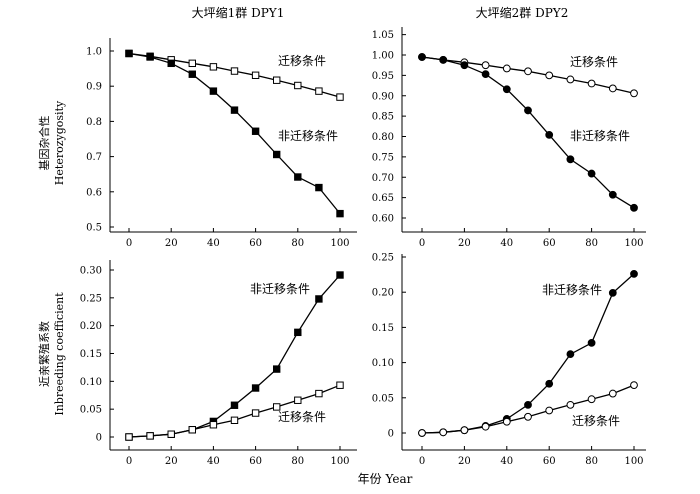  I want to click on y-tick-label: 0.75, so click(383, 157).